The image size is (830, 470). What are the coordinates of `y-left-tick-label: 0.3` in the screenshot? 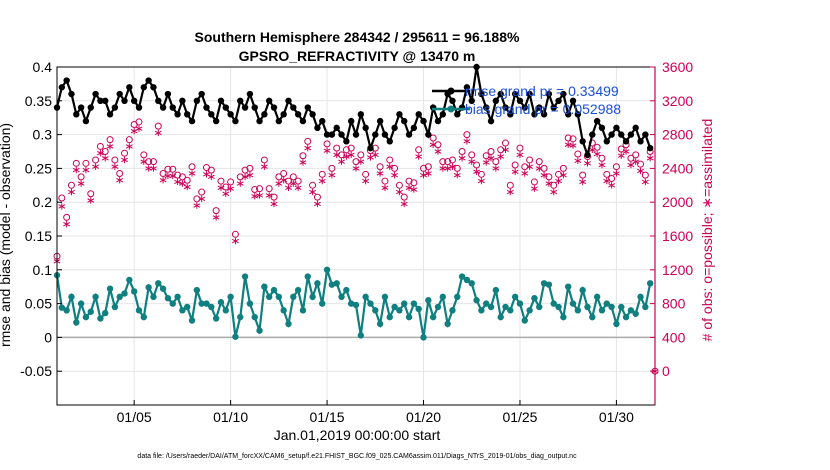 It's located at (43, 135).